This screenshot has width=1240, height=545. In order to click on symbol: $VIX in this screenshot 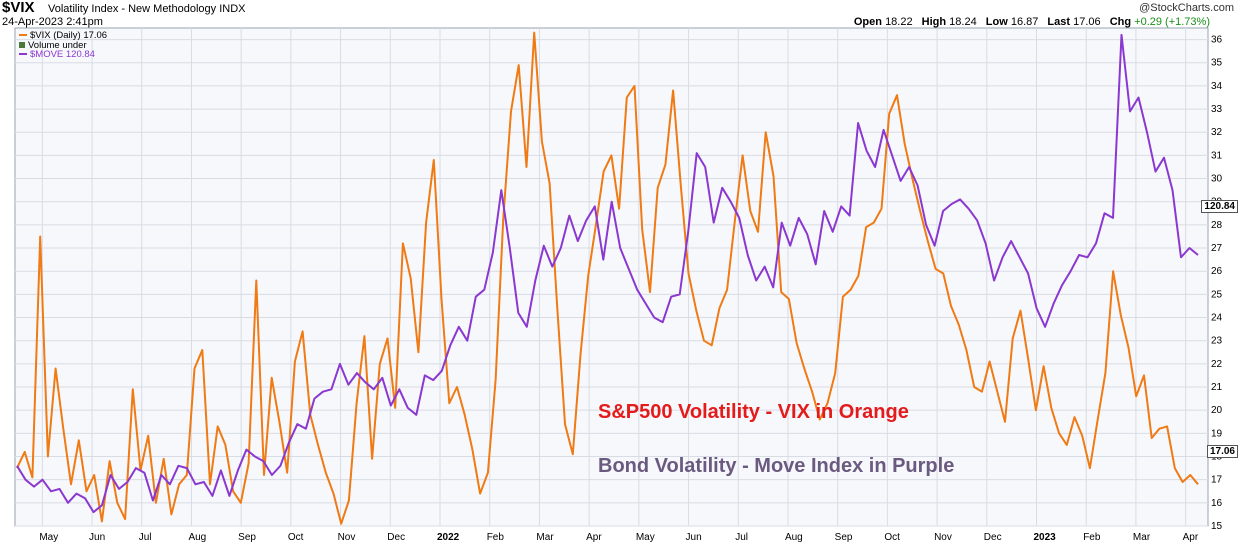, I will do `click(18, 8)`.